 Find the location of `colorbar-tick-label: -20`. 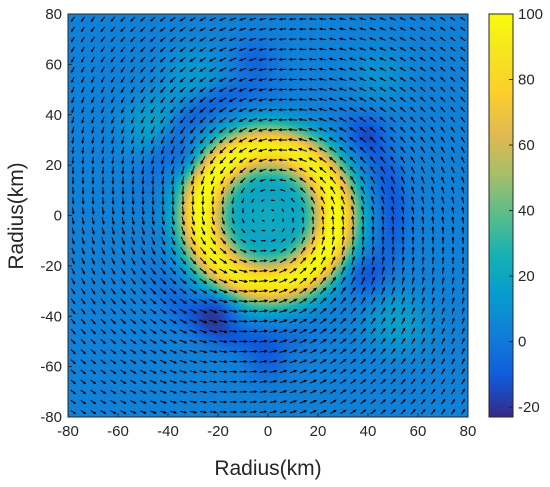

colorbar-tick-label: -20 is located at coordinates (529, 407).